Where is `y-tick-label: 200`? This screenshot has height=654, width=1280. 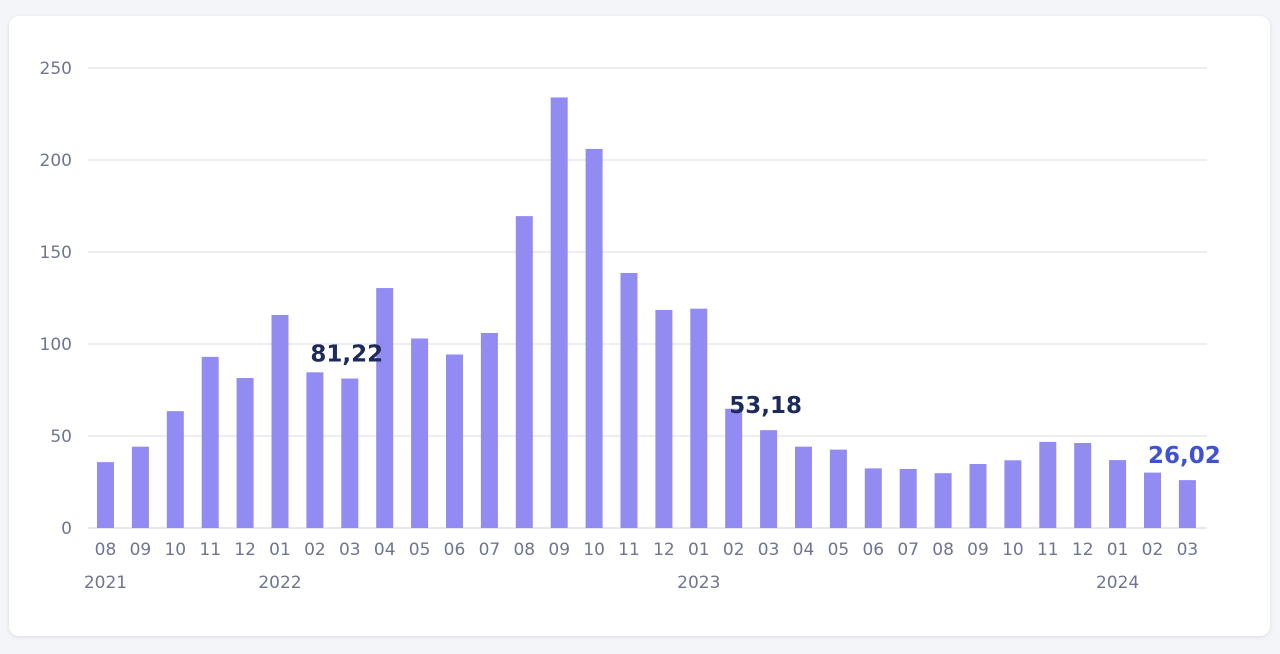 y-tick-label: 200 is located at coordinates (56, 161).